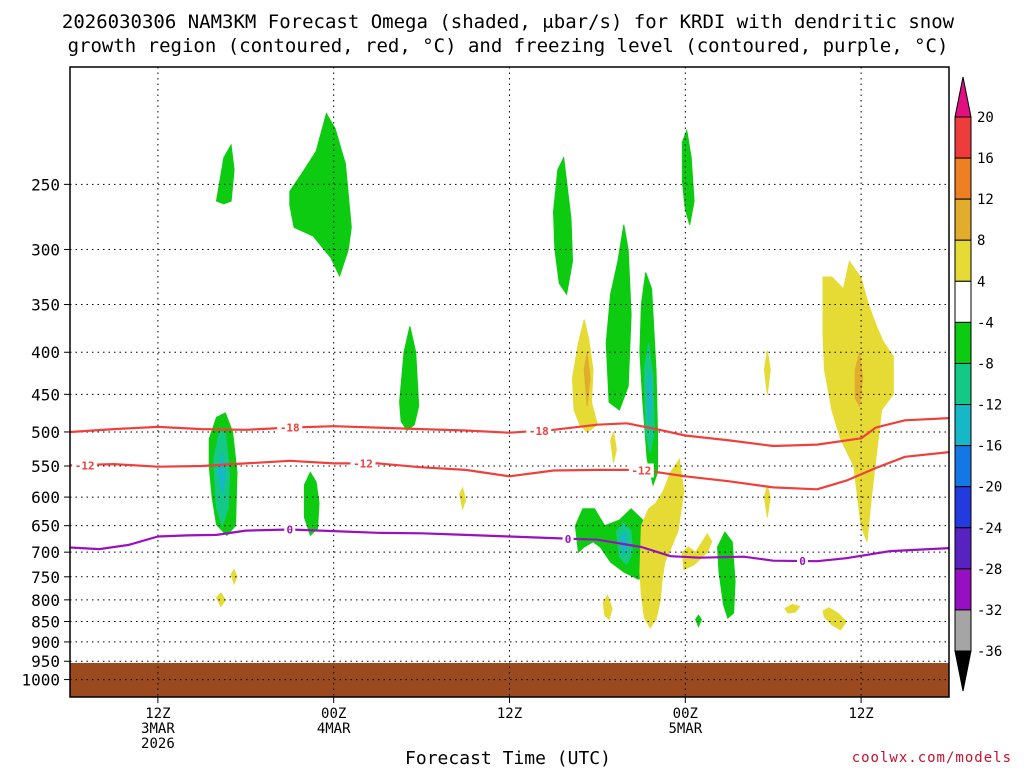 Image resolution: width=1024 pixels, height=768 pixels. What do you see at coordinates (40, 680) in the screenshot?
I see `y-tick-label-1000: 1000` at bounding box center [40, 680].